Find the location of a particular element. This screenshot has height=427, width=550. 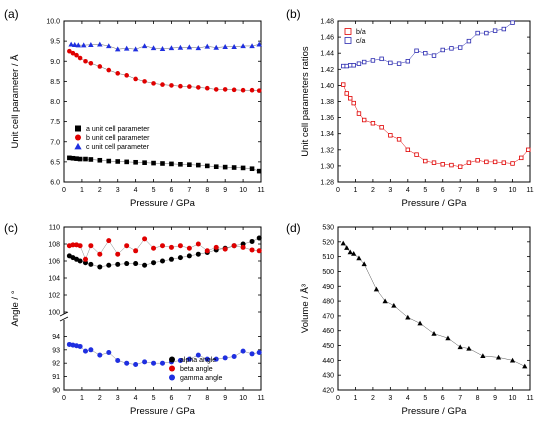

y-tick-label: 480 is located at coordinates (328, 302).